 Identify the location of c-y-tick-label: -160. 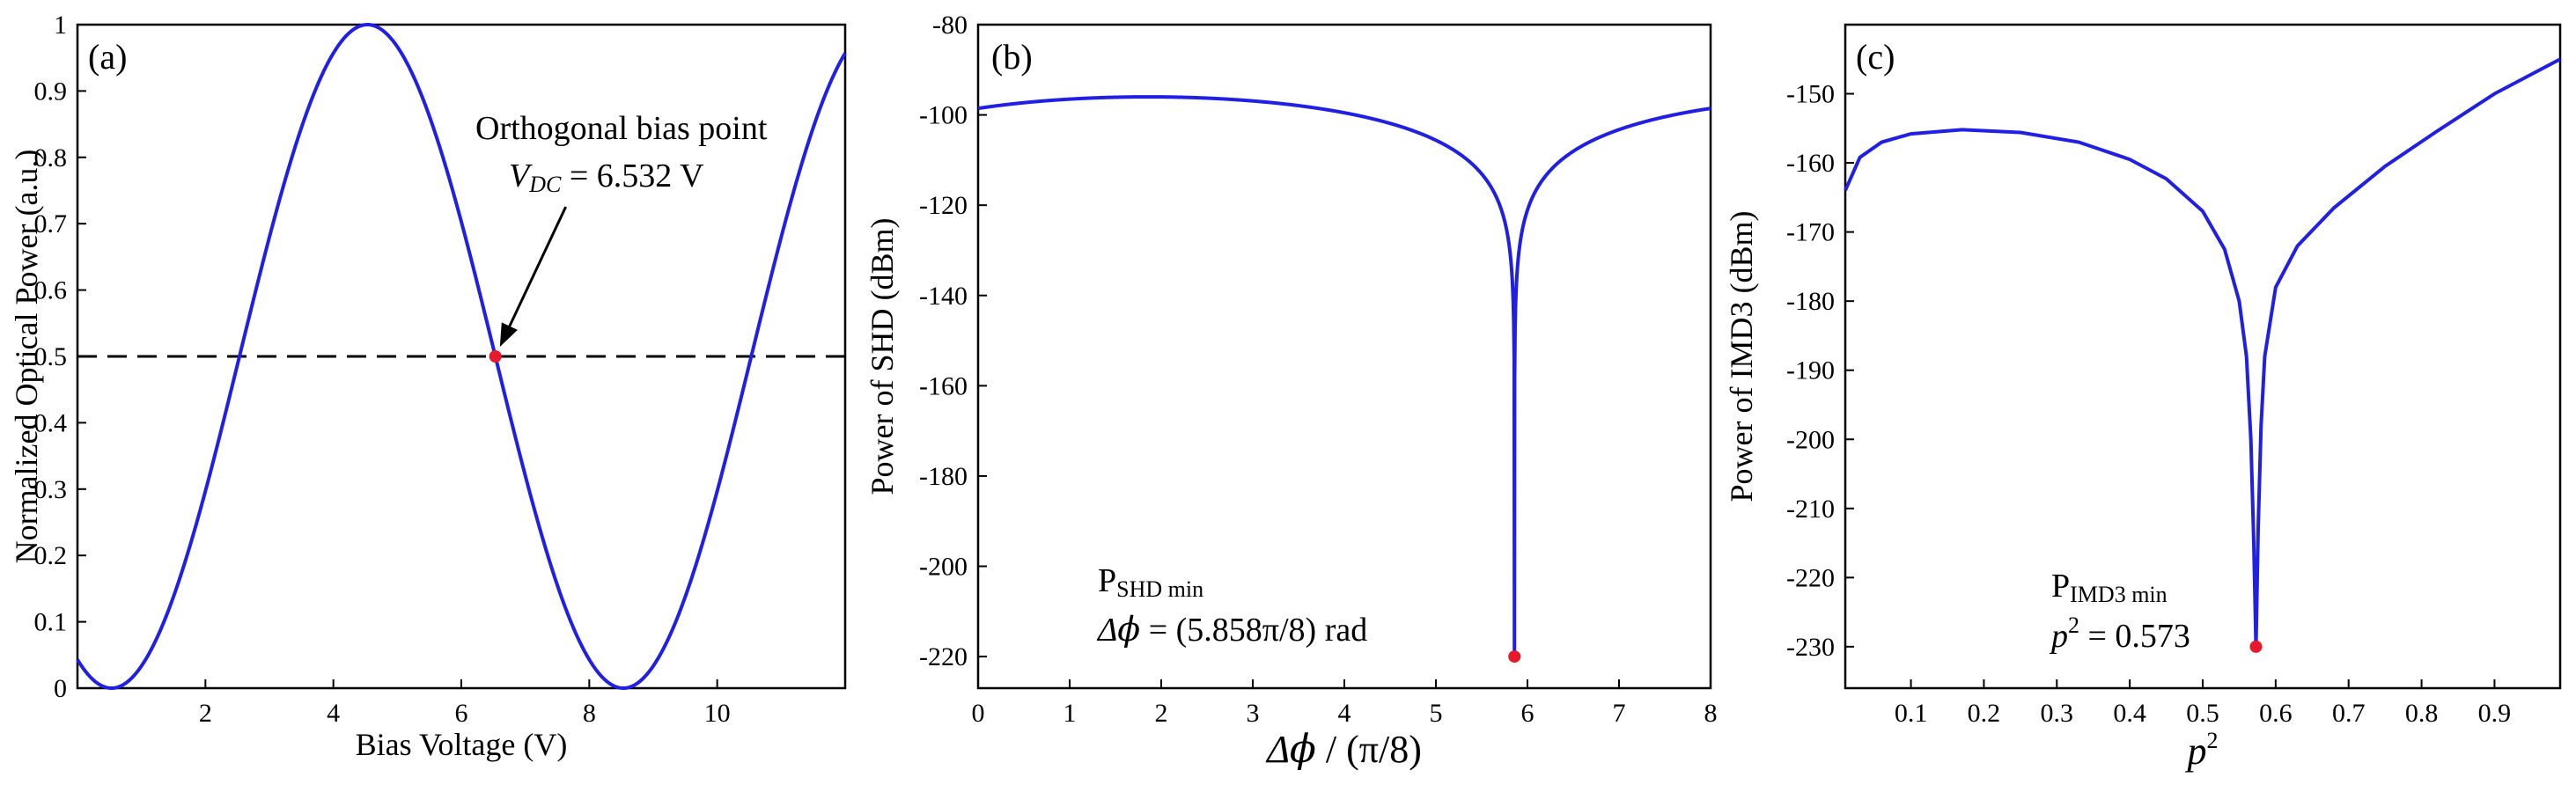
(1811, 164).